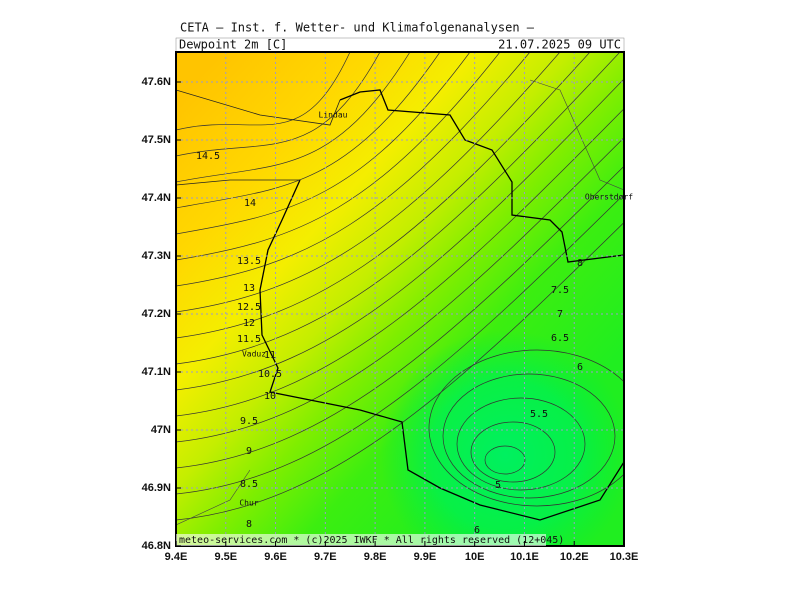 This screenshot has width=800, height=600. What do you see at coordinates (270, 355) in the screenshot?
I see `contour-label: 11` at bounding box center [270, 355].